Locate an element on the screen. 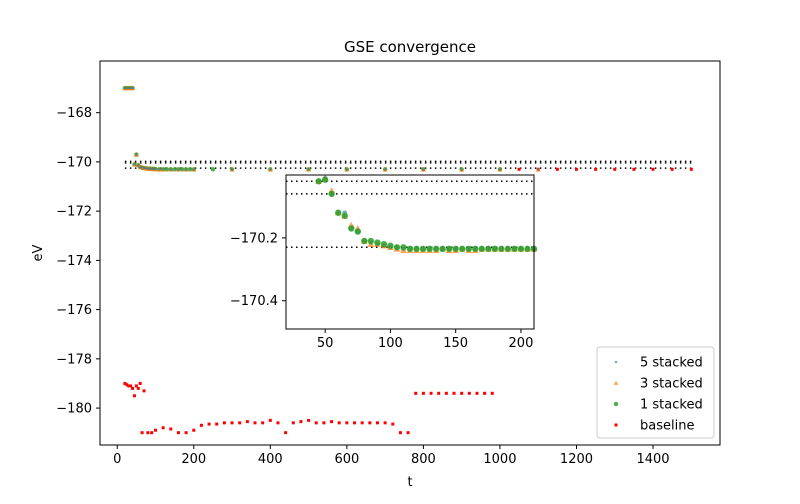 The image size is (800, 504). inset-plot-area: 50 100 150 200 −170.4 −170.2 is located at coordinates (384, 262).